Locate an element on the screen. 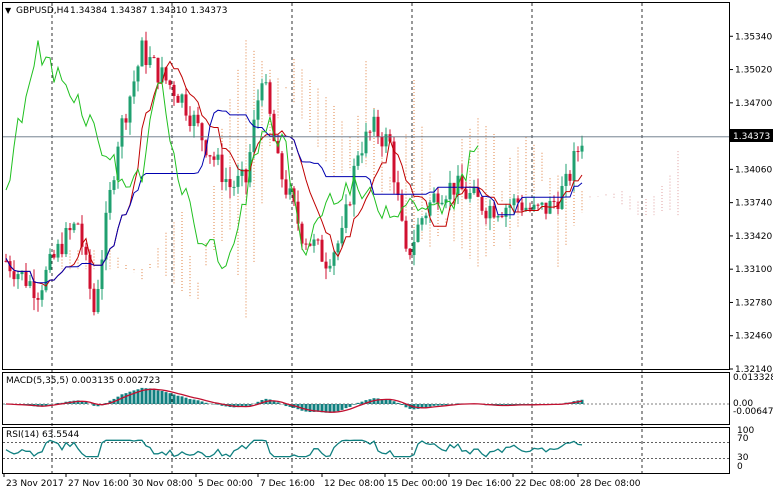 This screenshot has width=773, height=498. price-tick-label: 1.33740 is located at coordinates (753, 204).